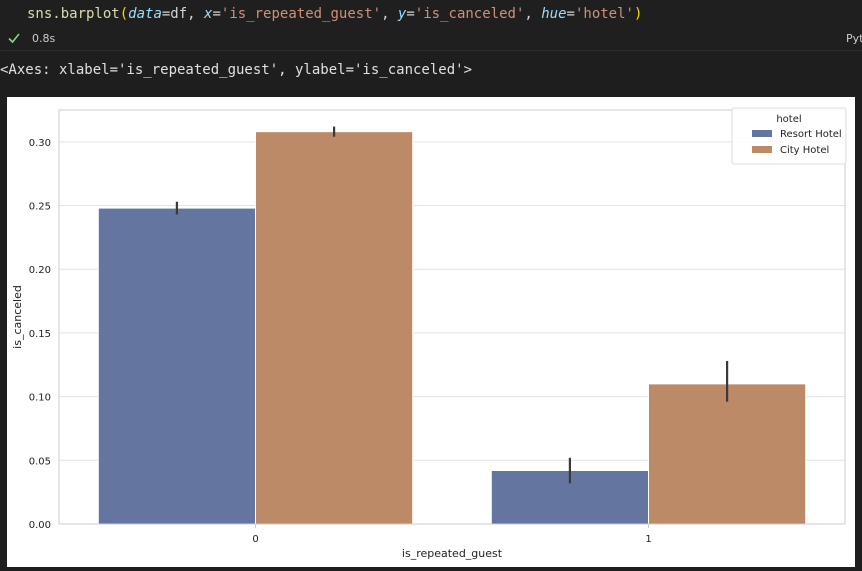  What do you see at coordinates (183, 14) in the screenshot?
I see `code-eq-df: =df,` at bounding box center [183, 14].